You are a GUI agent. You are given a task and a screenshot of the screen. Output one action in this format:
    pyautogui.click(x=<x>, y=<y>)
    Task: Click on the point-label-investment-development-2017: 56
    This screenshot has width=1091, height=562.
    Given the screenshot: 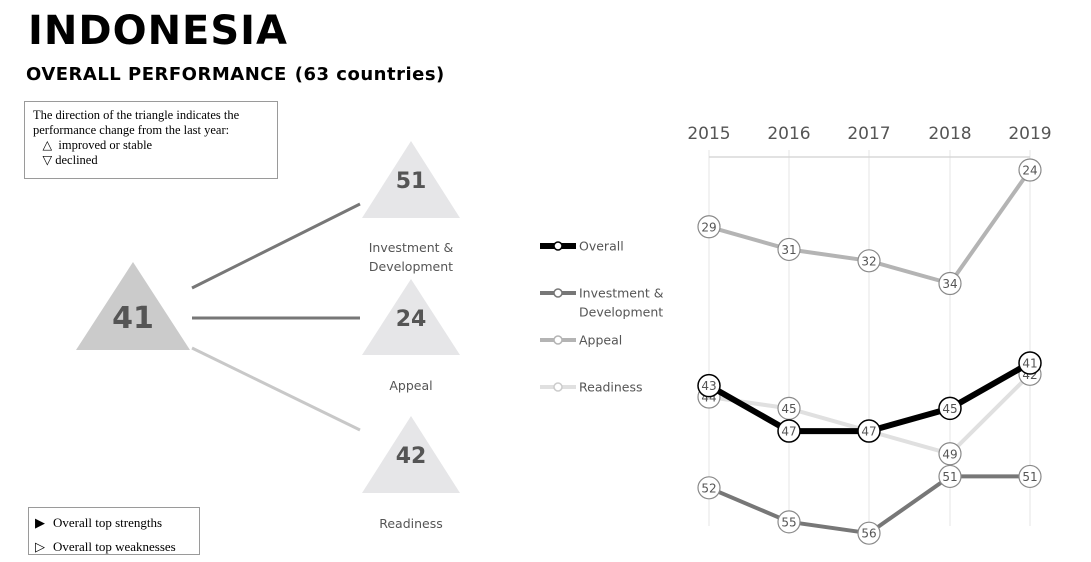 What is the action you would take?
    pyautogui.click(x=868, y=534)
    